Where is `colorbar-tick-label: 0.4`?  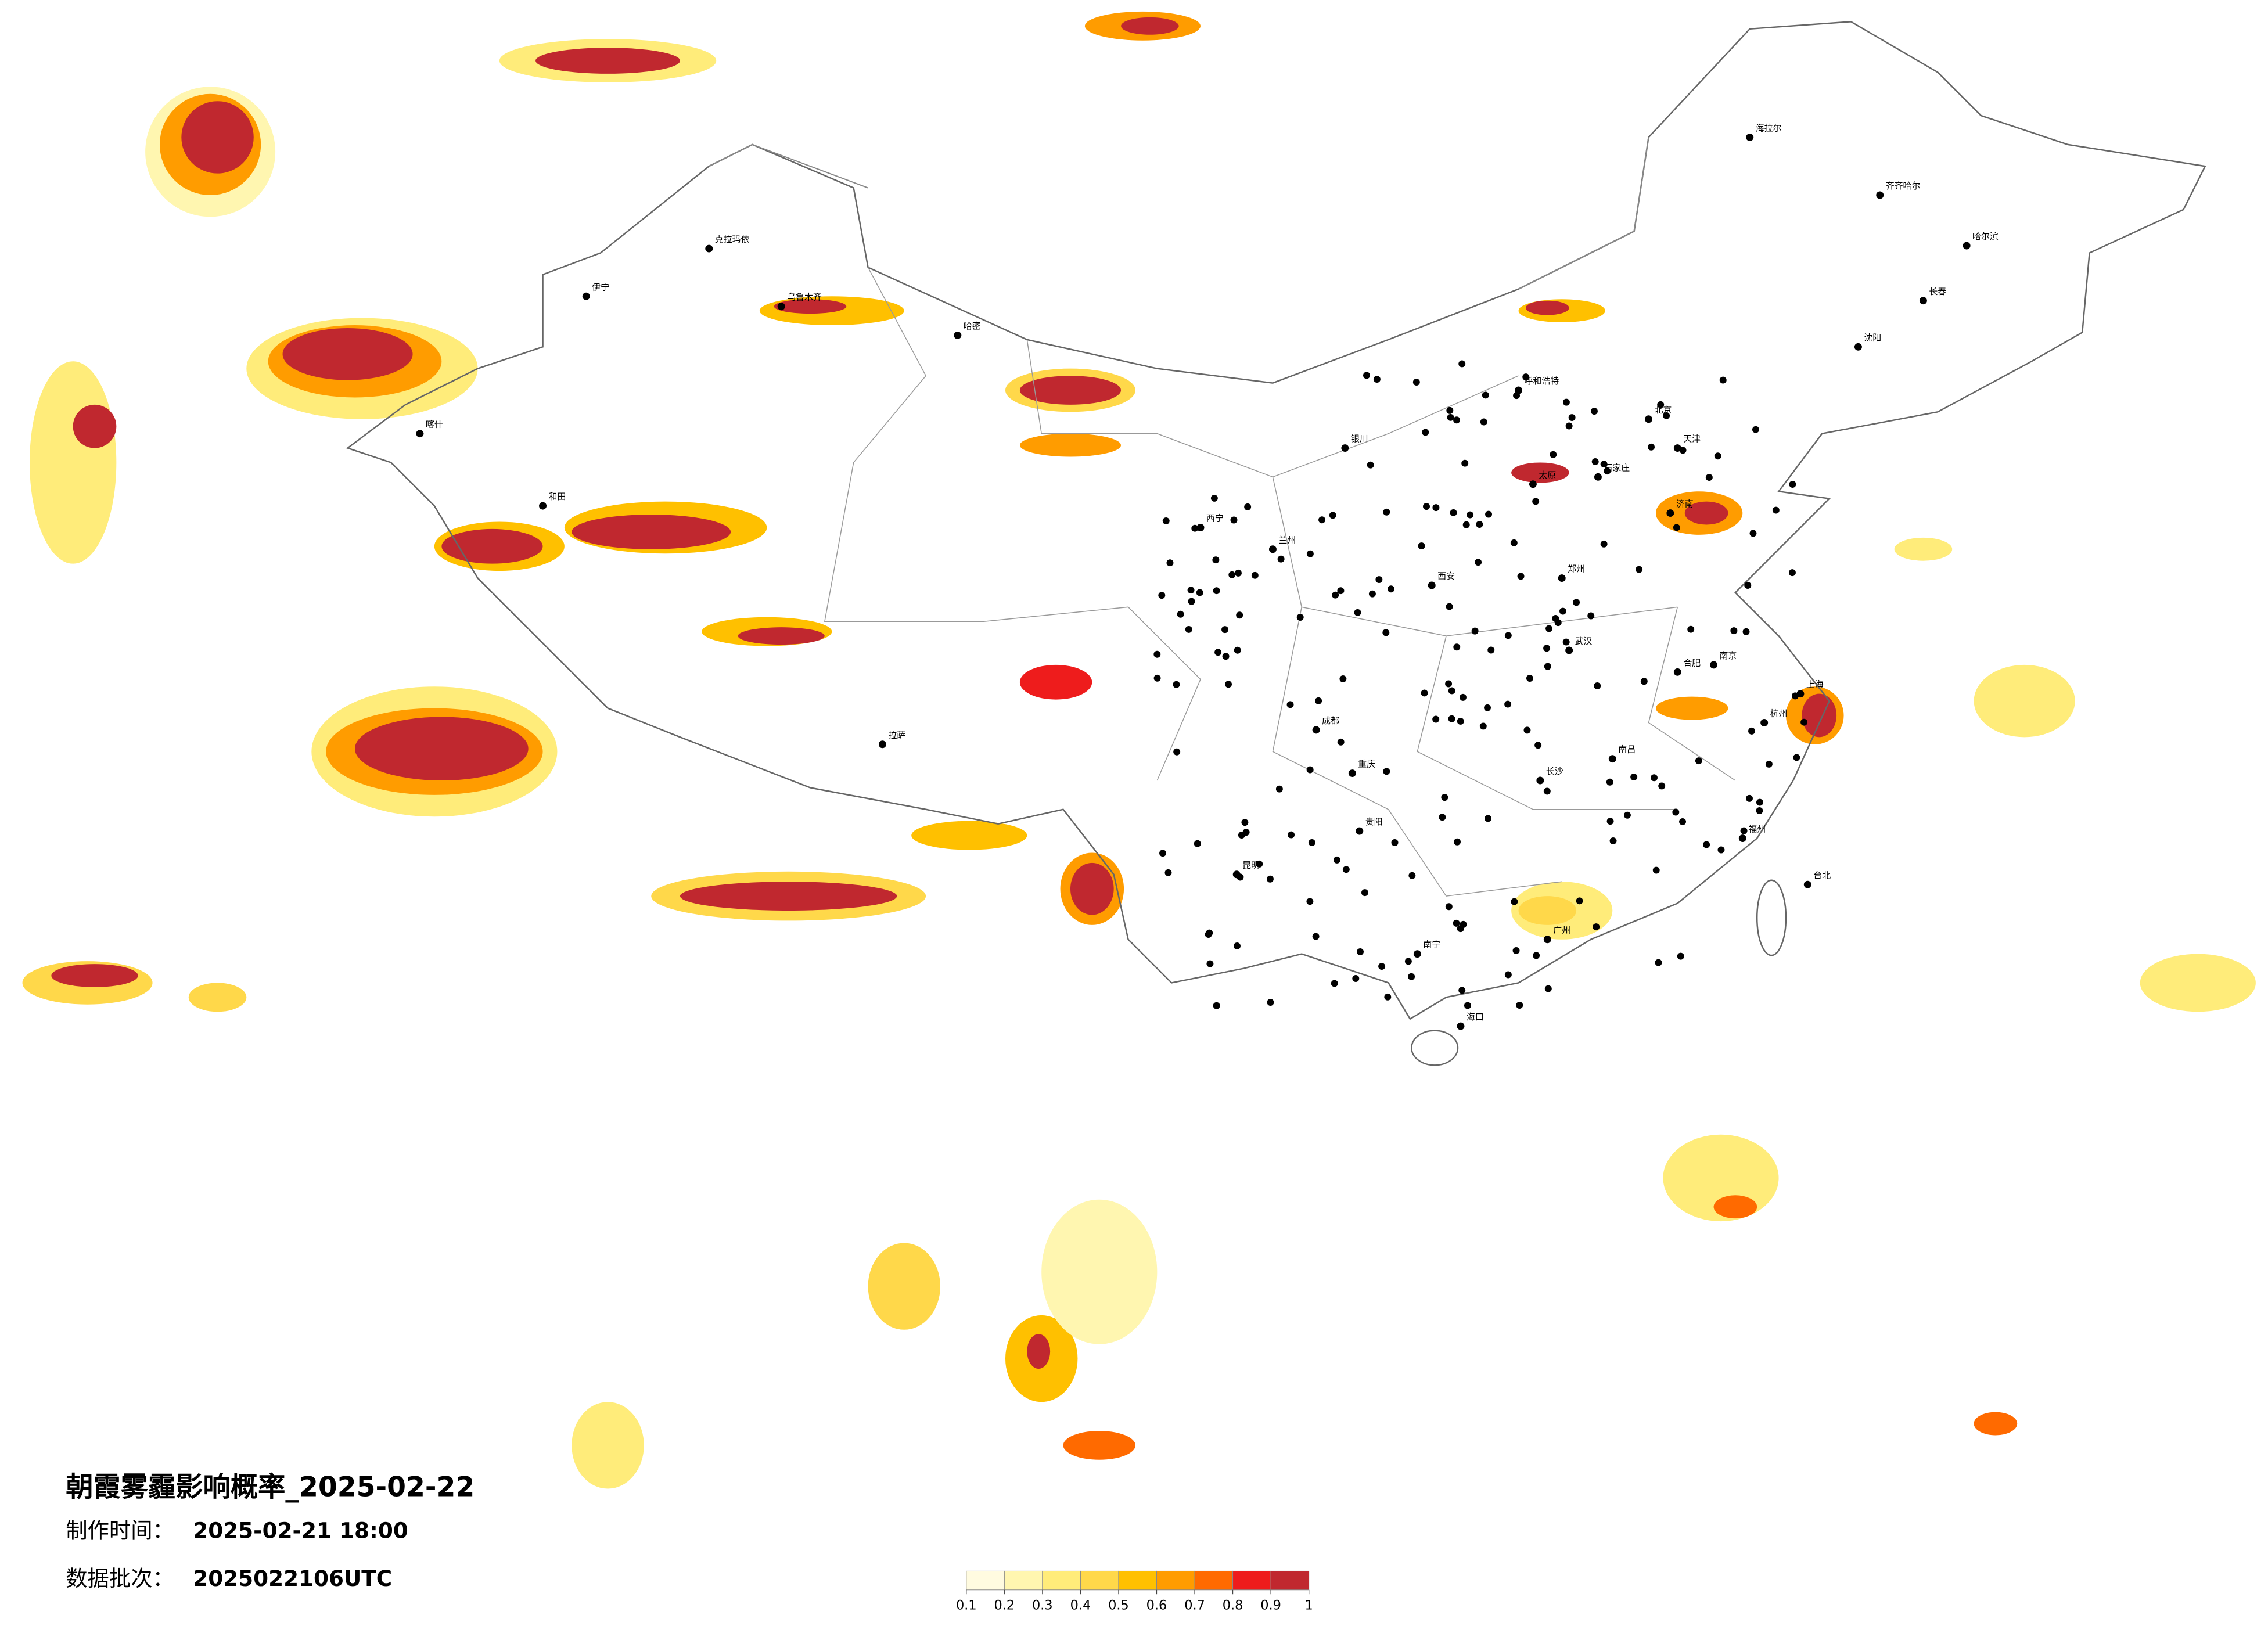
colorbar-tick-label: 0.4 is located at coordinates (1080, 1606).